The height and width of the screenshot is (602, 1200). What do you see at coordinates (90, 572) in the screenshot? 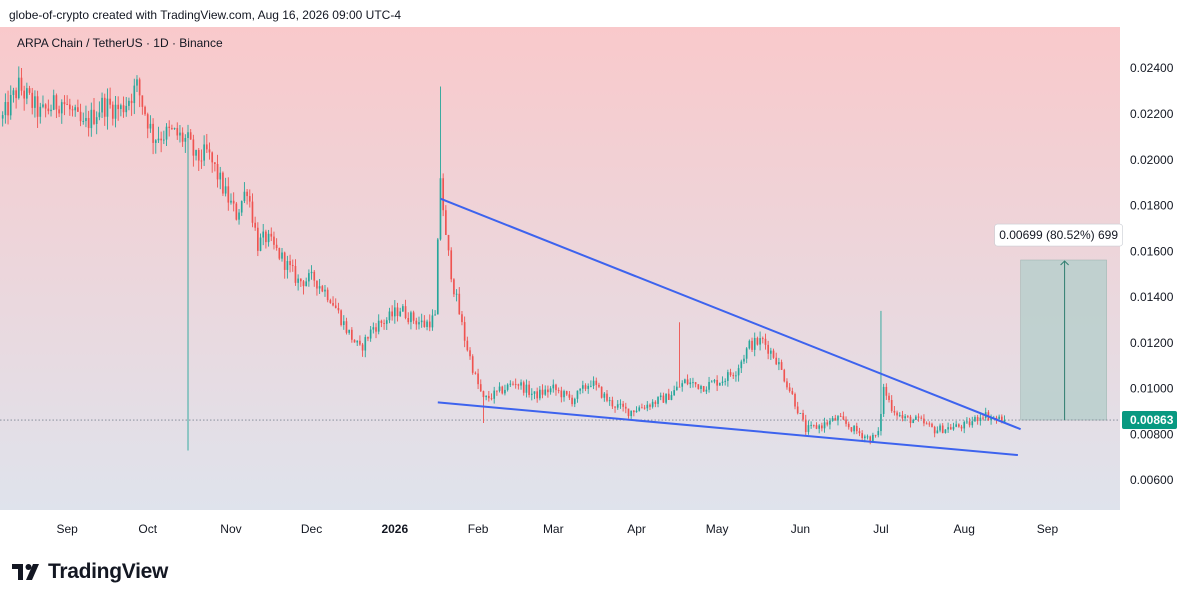
I see `footer-brand: TradingView` at bounding box center [90, 572].